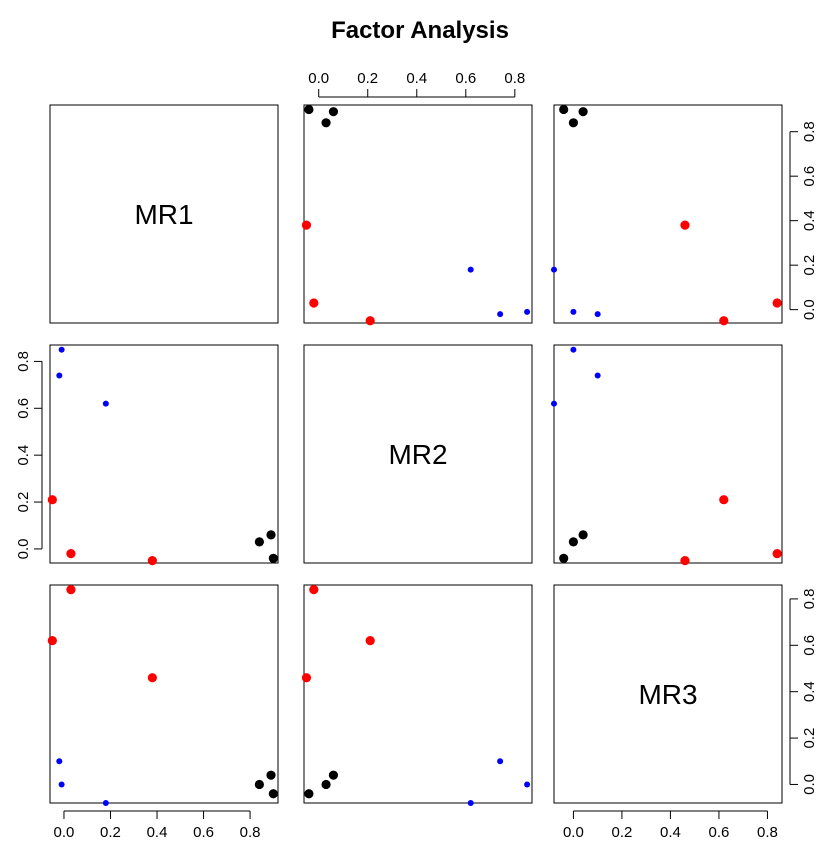  I want to click on panel-MR3-MR1, so click(163, 695).